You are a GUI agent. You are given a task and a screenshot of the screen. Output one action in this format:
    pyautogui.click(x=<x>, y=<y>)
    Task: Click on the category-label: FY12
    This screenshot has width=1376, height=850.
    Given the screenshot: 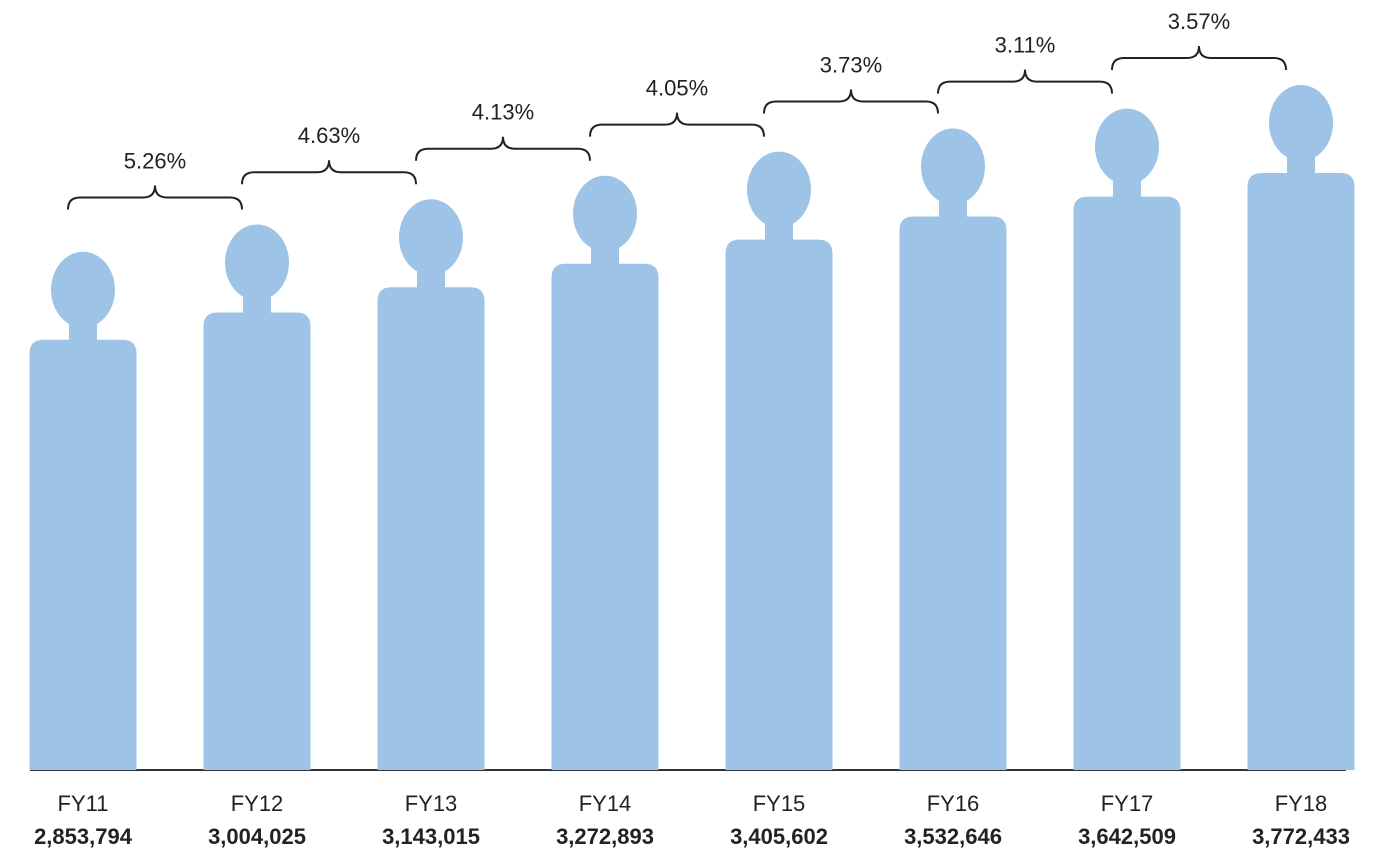 What is the action you would take?
    pyautogui.click(x=257, y=803)
    